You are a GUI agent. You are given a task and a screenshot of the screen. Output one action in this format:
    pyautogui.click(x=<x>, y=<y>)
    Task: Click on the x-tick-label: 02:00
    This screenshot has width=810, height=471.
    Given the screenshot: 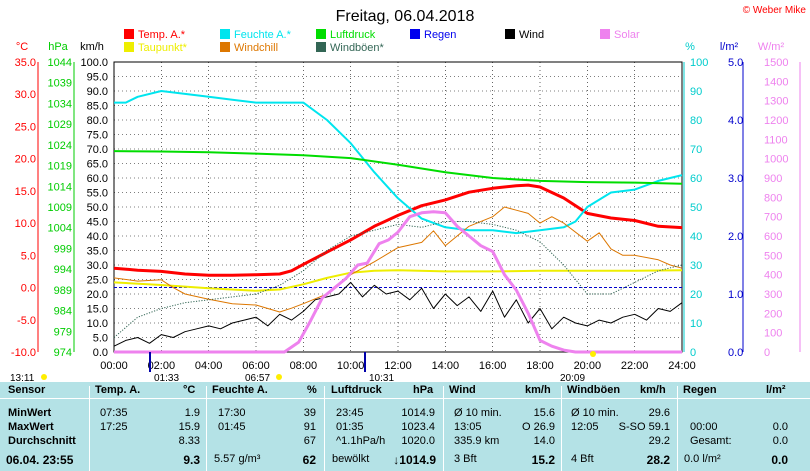 What is the action you would take?
    pyautogui.click(x=162, y=366)
    